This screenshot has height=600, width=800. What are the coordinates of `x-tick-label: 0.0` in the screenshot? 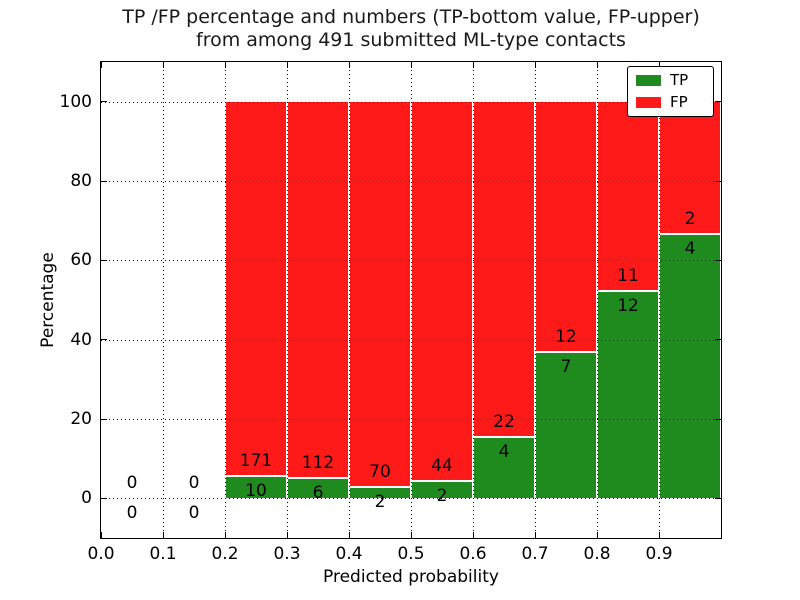 It's located at (101, 554).